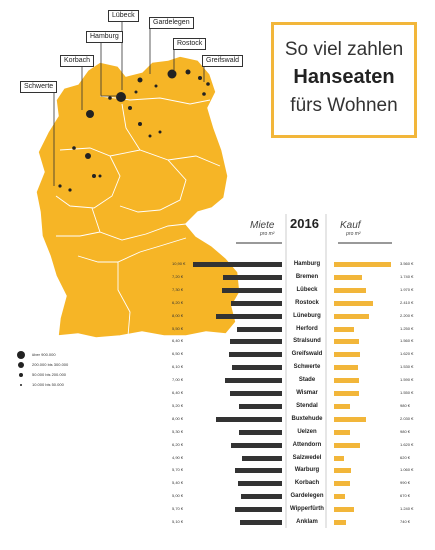 This screenshot has height=550, width=435. What do you see at coordinates (307, 405) in the screenshot?
I see `city-name: Stendal` at bounding box center [307, 405].